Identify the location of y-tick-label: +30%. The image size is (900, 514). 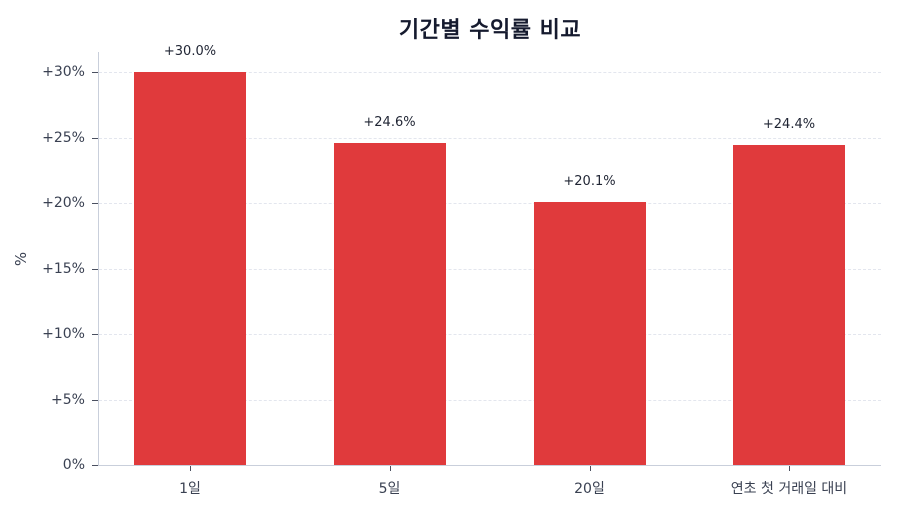
(63, 72).